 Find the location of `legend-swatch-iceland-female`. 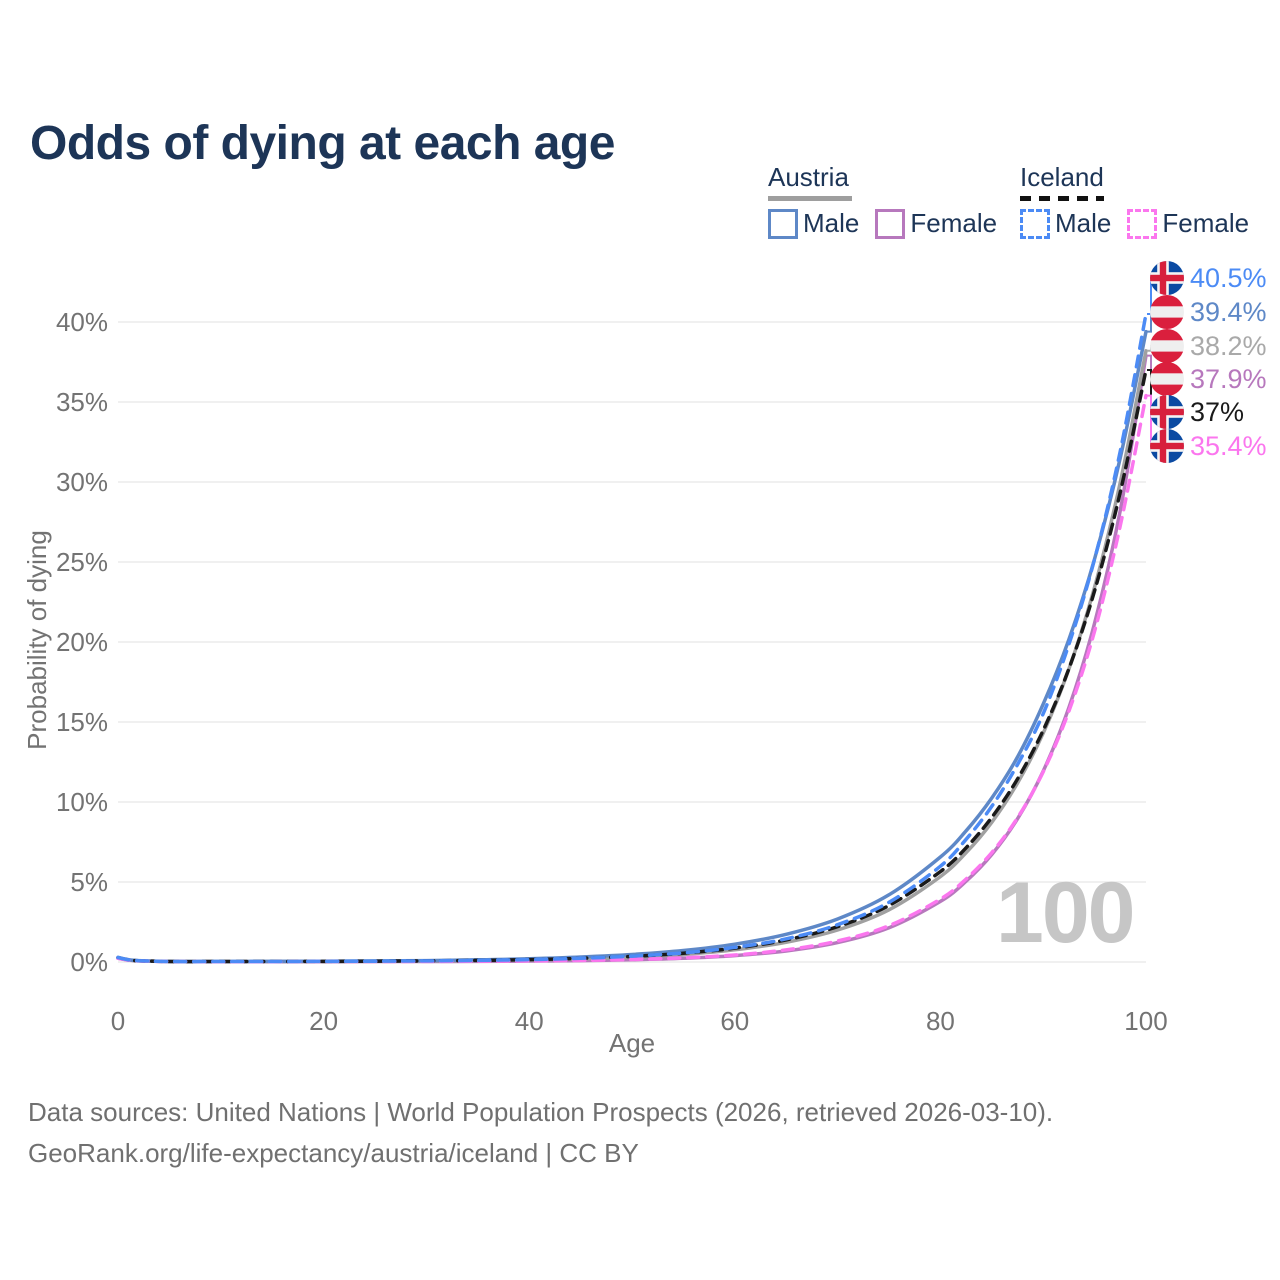

legend-swatch-iceland-female is located at coordinates (1142, 223).